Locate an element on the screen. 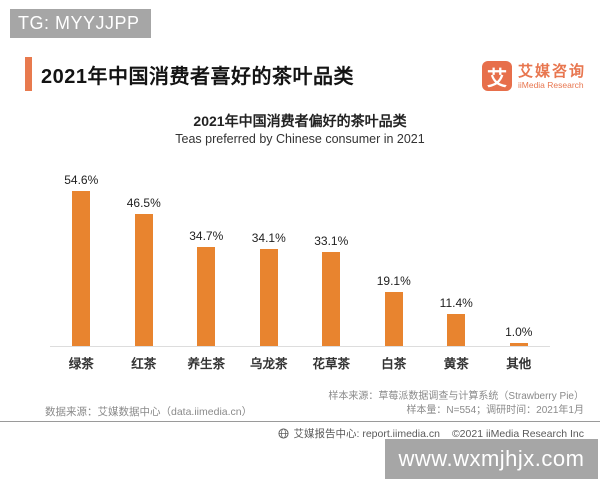 The width and height of the screenshot is (600, 480). top-watermark-text: TG: MYYJJPP is located at coordinates (79, 23).